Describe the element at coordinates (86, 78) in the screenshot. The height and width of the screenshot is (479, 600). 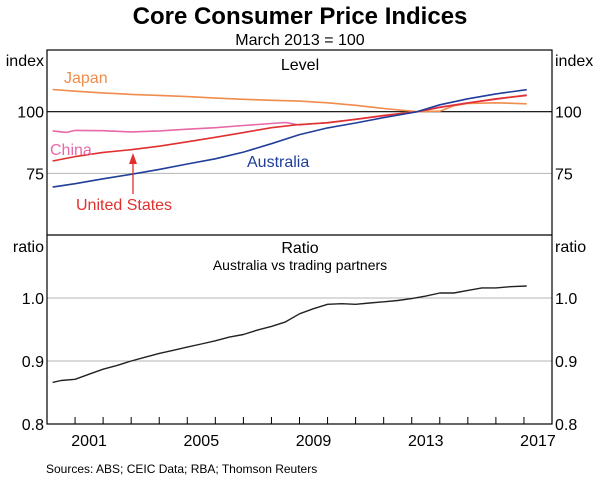
I see `series-label-japan: Japan` at that location.